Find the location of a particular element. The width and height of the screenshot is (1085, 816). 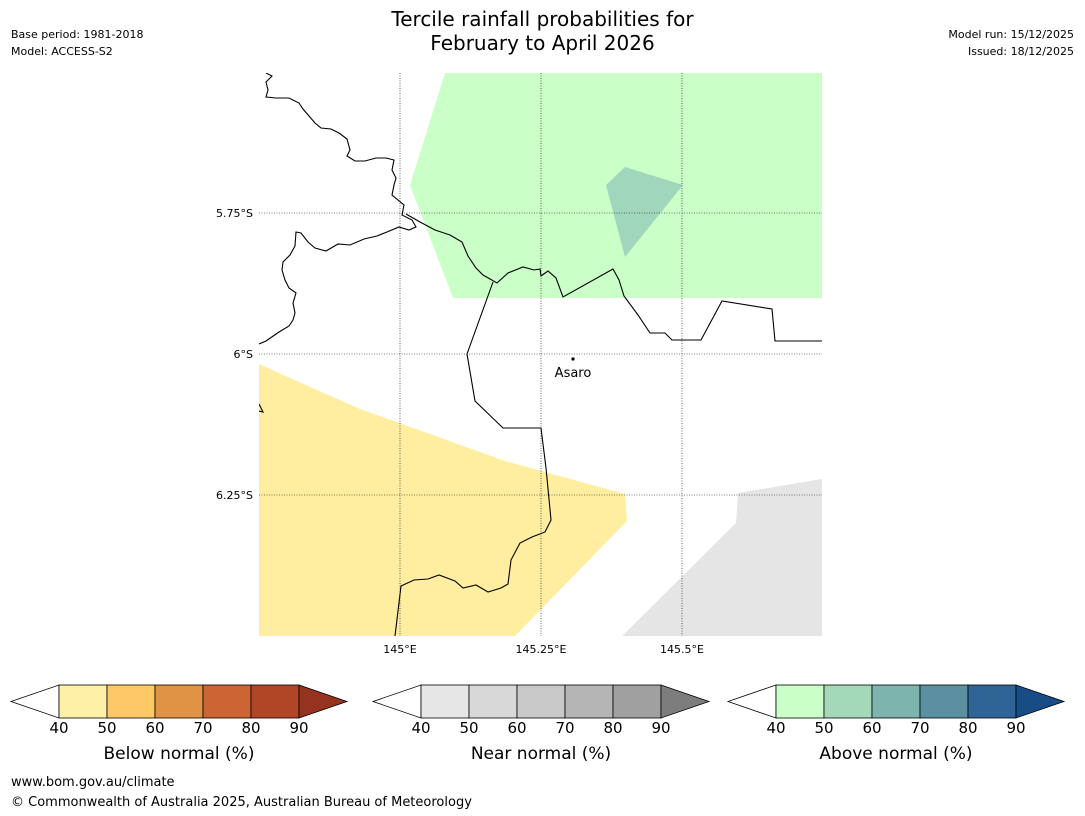

colorbar-near-over-triangle is located at coordinates (685, 701).